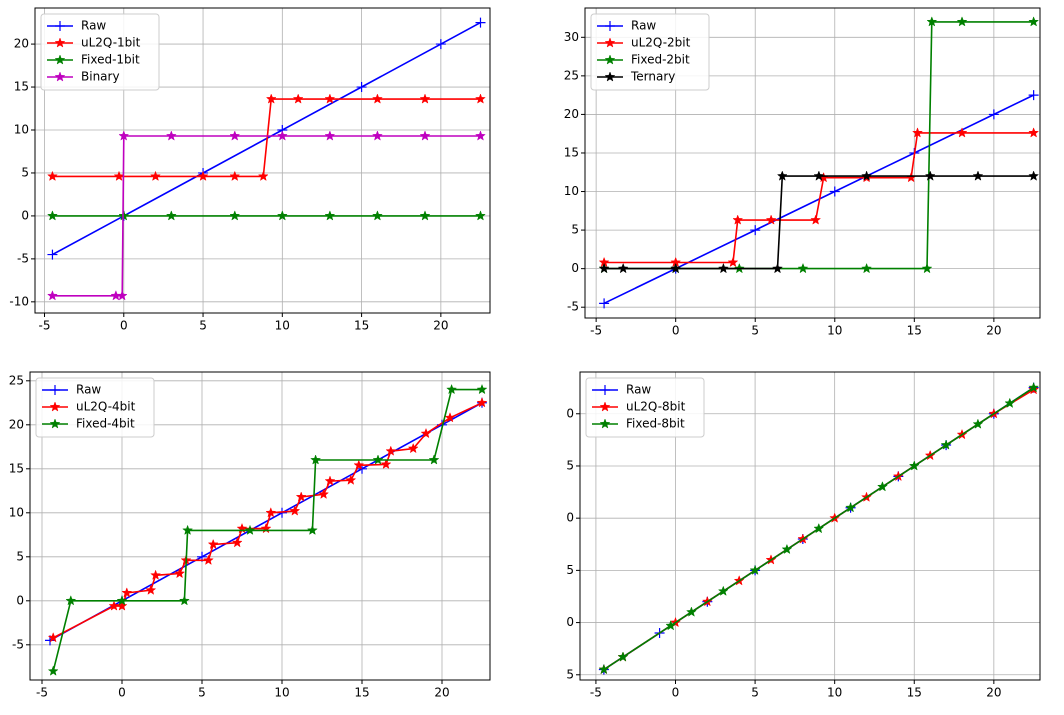 Image resolution: width=1064 pixels, height=715 pixels. I want to click on x-tick-label: 0, so click(676, 693).